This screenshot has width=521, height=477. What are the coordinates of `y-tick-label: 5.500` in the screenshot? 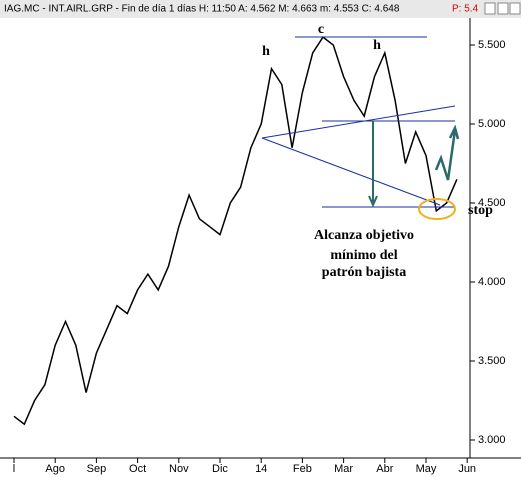 It's located at (492, 45).